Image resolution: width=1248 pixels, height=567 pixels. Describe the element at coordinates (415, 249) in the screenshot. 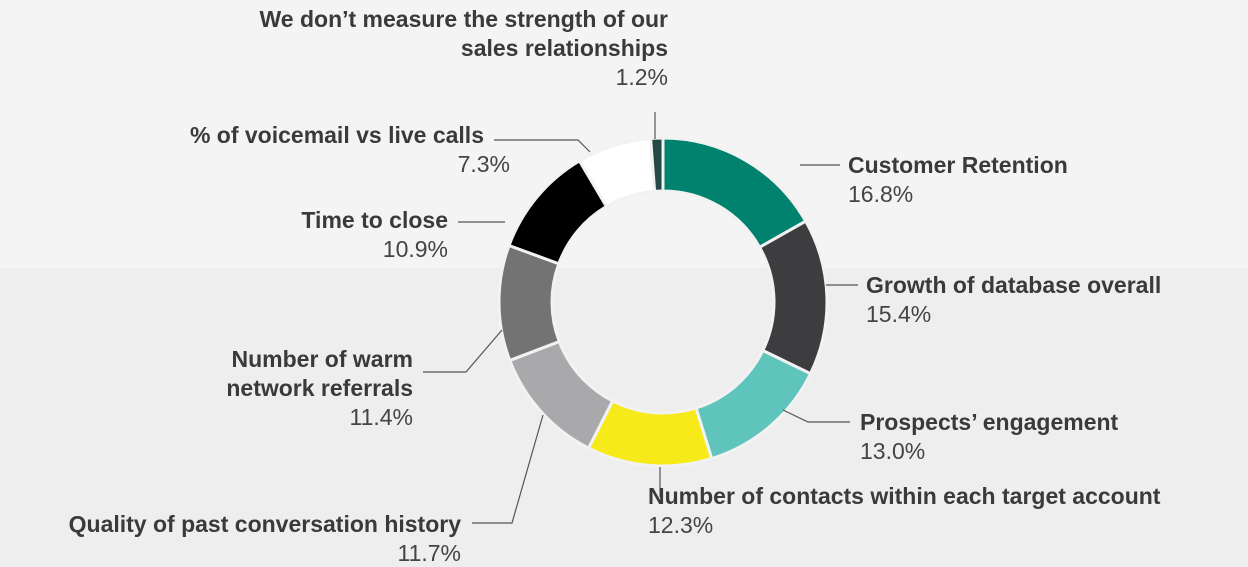

I see `slice-value: 10.9%` at that location.